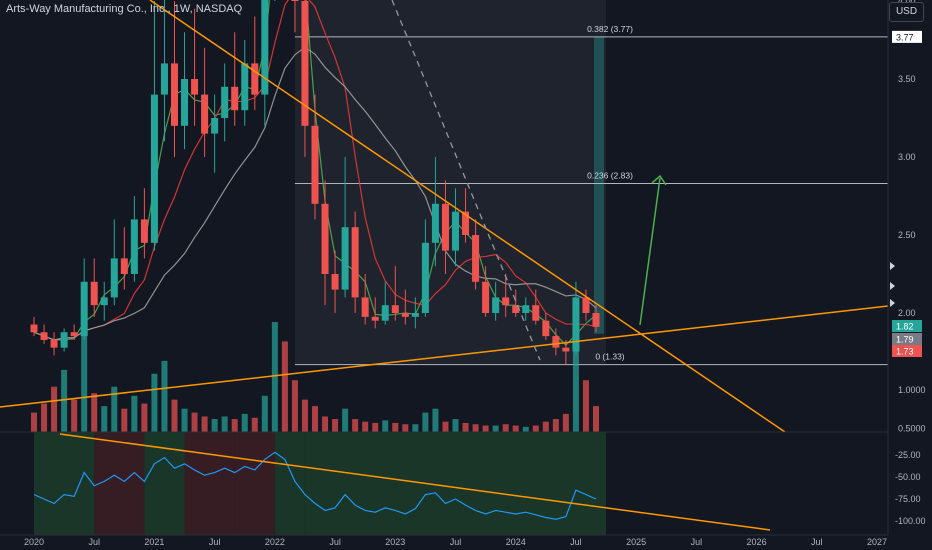  Describe the element at coordinates (905, 37) in the screenshot. I see `price-tag-label: 3.77` at that location.